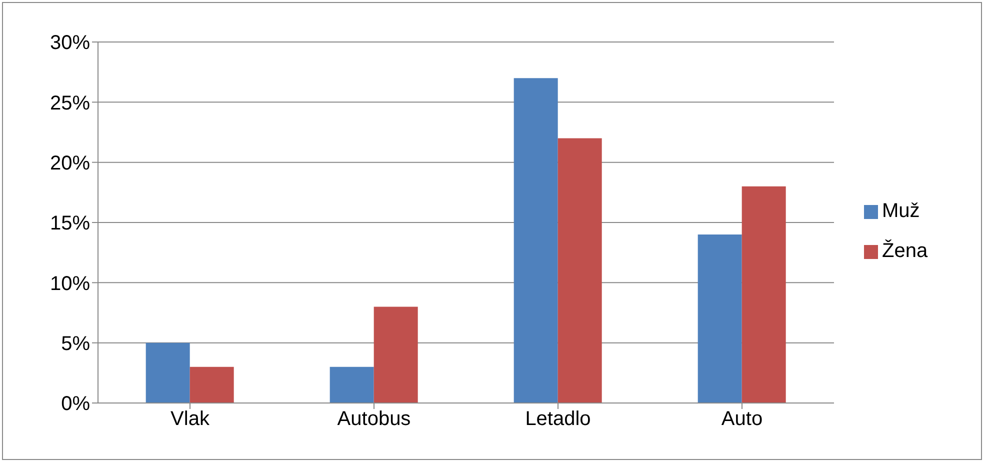 This screenshot has width=984, height=462. I want to click on legend-label: Žena, so click(905, 251).